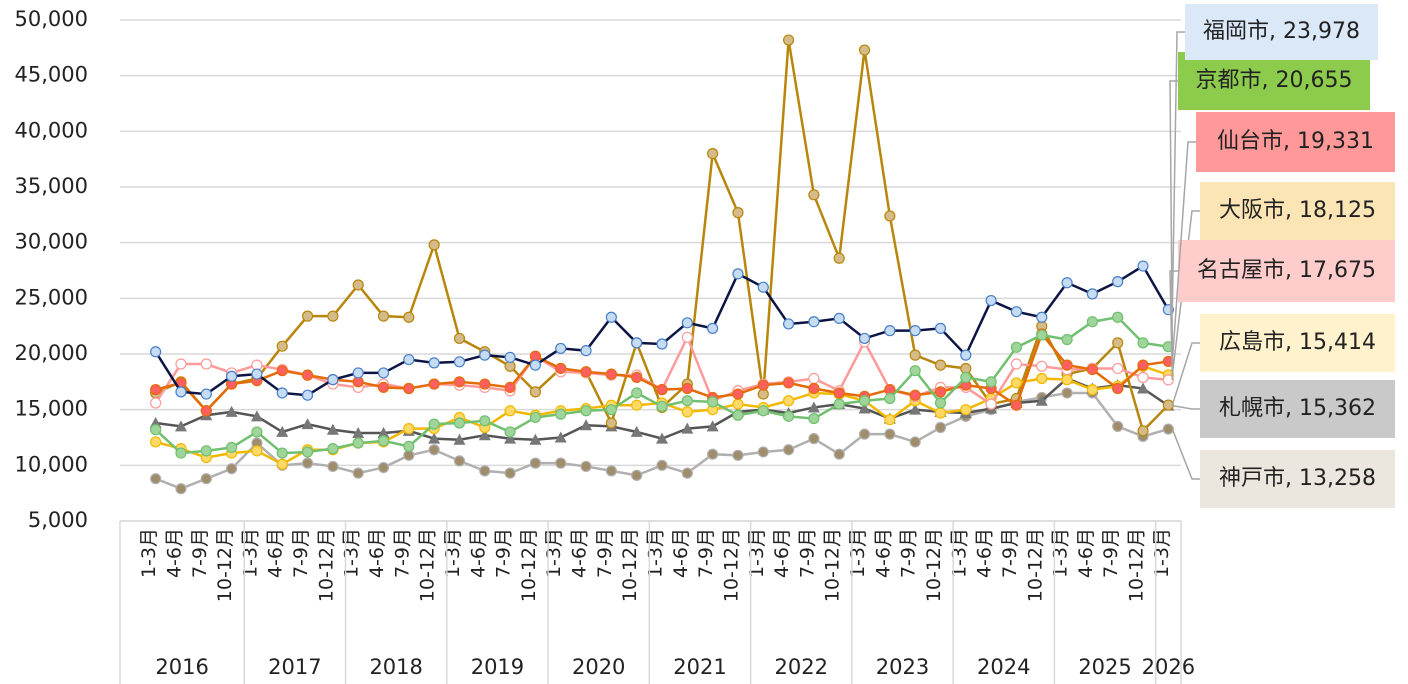 Image resolution: width=1408 pixels, height=684 pixels. Describe the element at coordinates (51, 353) in the screenshot. I see `y-tick-label: 20,000` at that location.